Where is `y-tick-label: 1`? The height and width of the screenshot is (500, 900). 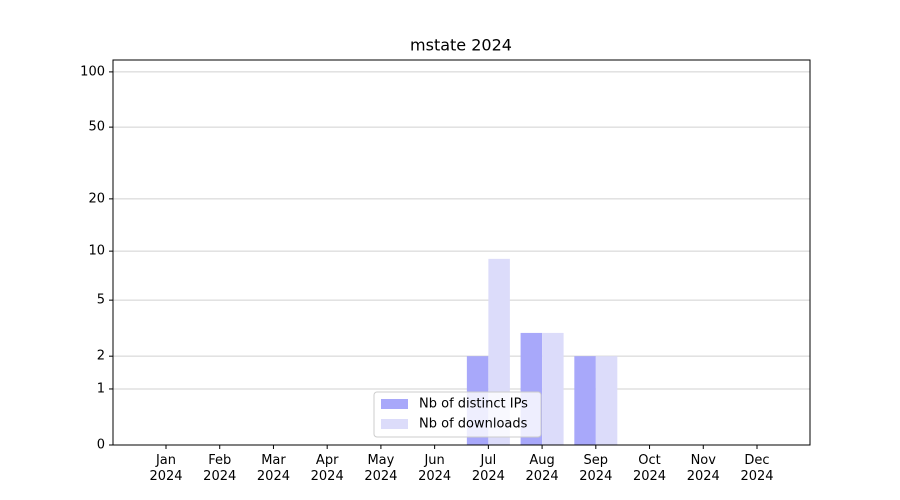
y-tick-label: 1 is located at coordinates (101, 388).